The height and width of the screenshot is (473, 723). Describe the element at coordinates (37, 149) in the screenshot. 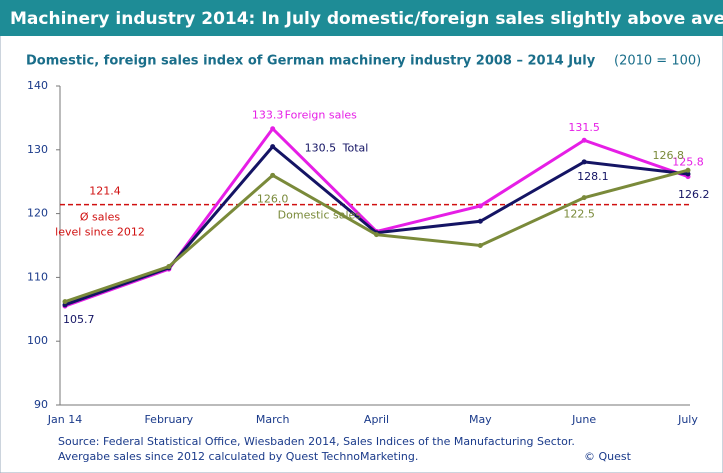

I see `y-tick-label: 130` at that location.